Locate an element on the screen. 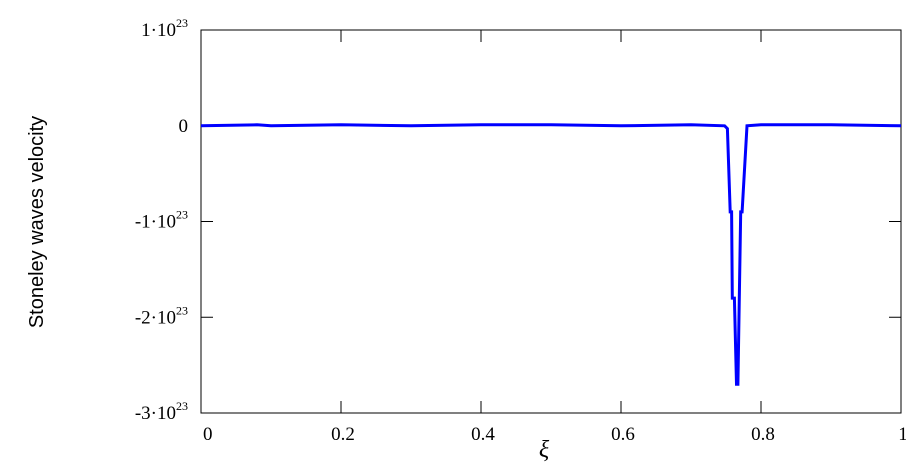 Image resolution: width=906 pixels, height=463 pixels. y-tick-label: -2·10²³ is located at coordinates (161, 315).